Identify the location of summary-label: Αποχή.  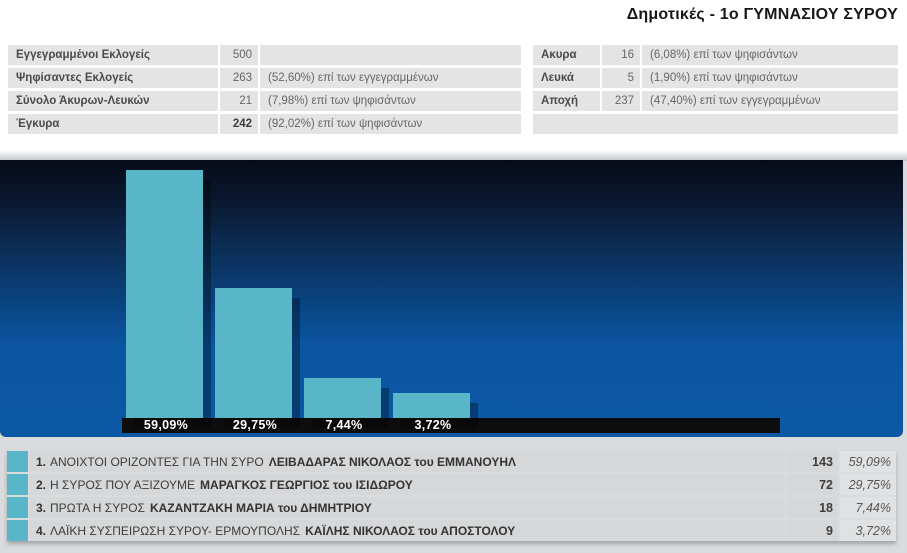
(566, 101).